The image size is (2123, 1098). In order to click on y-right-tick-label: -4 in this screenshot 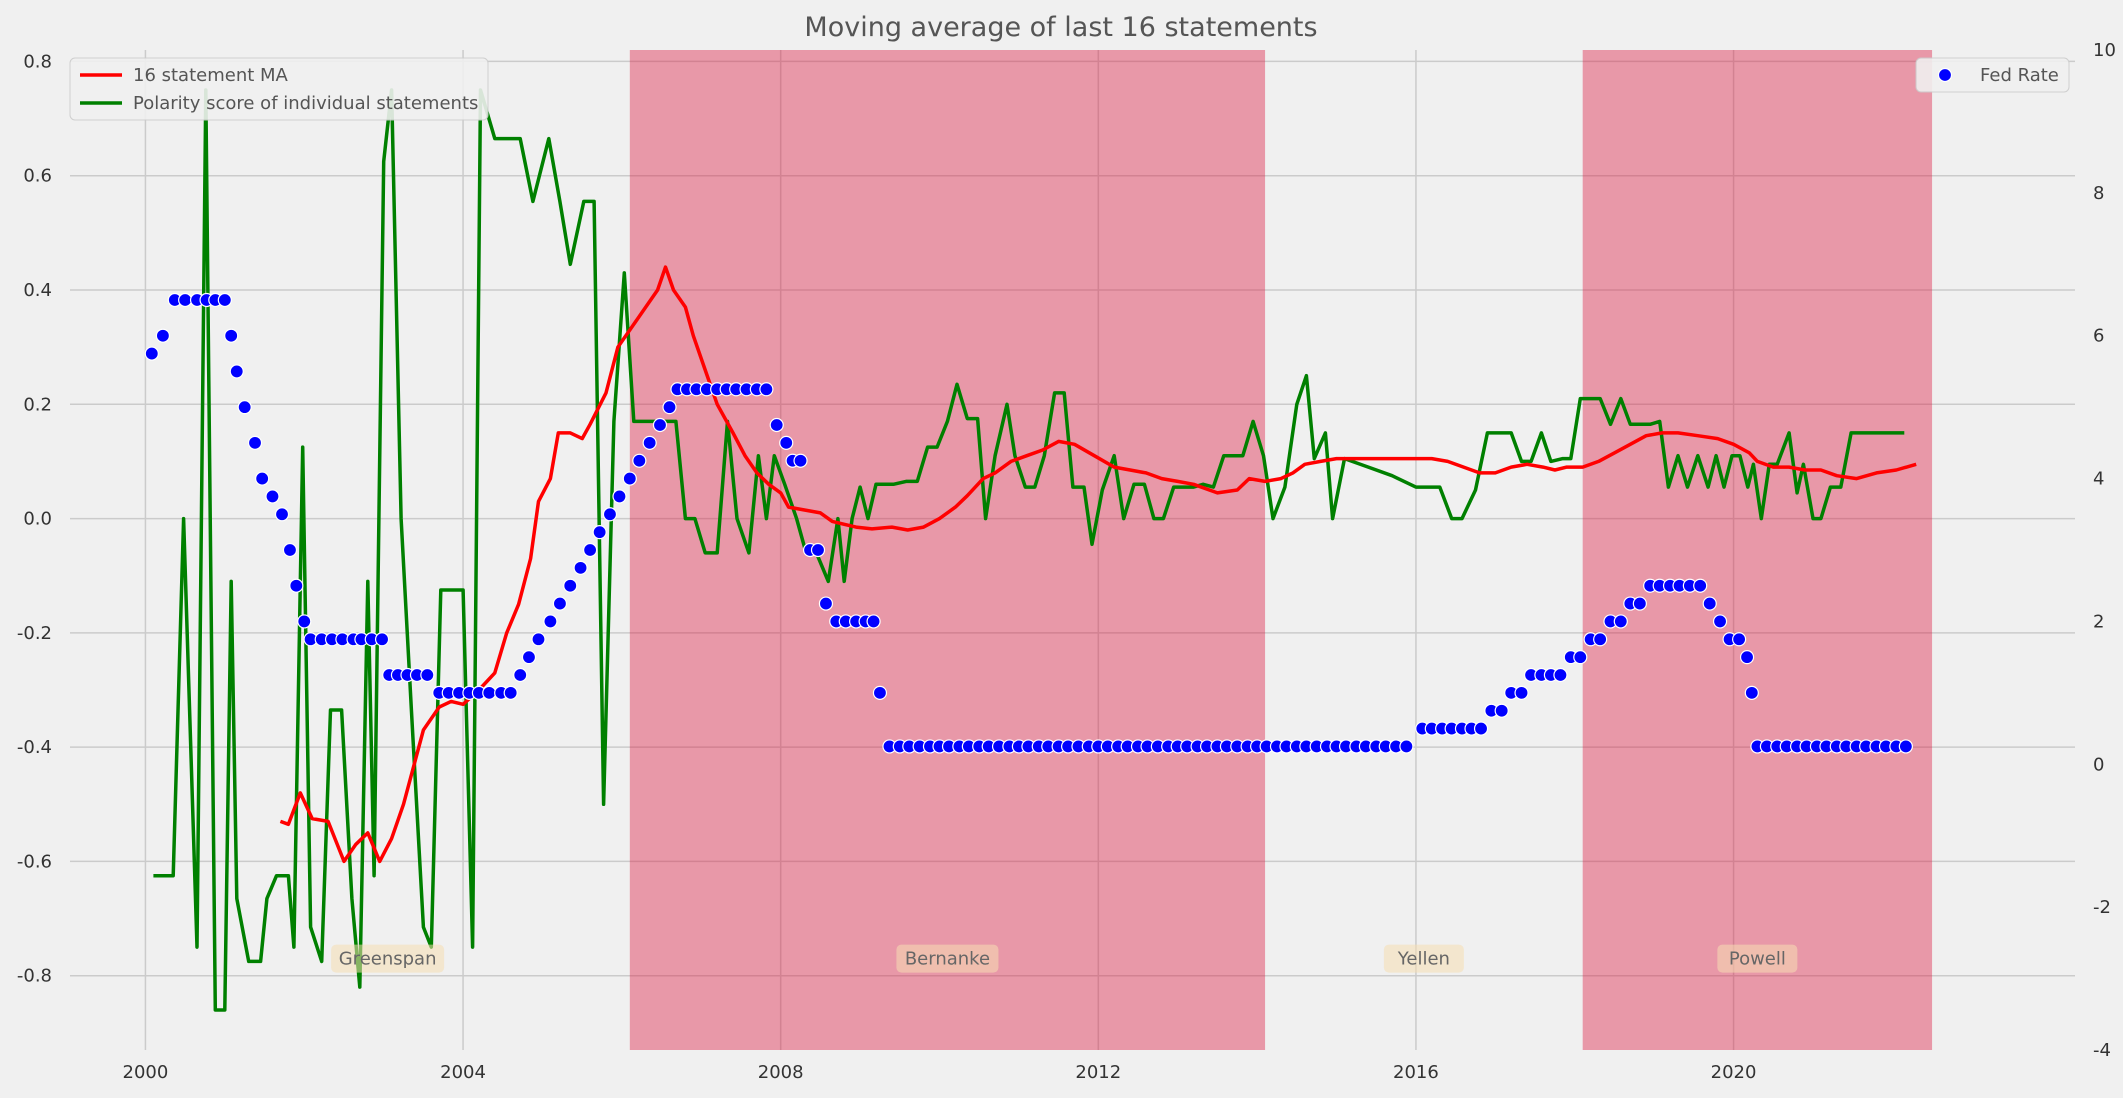, I will do `click(2102, 1050)`.